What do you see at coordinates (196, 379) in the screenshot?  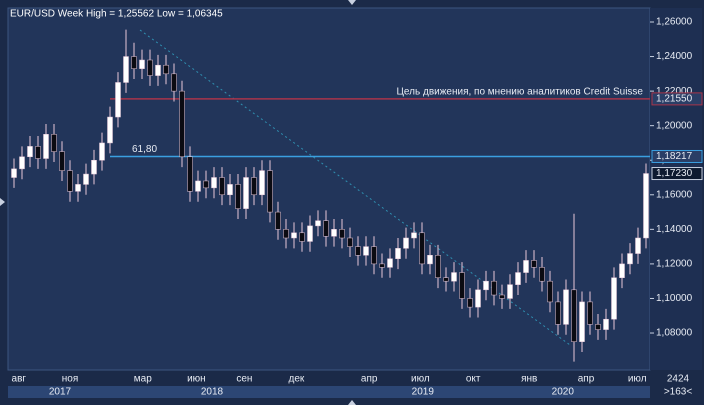 I see `x-tick-label: июн` at bounding box center [196, 379].